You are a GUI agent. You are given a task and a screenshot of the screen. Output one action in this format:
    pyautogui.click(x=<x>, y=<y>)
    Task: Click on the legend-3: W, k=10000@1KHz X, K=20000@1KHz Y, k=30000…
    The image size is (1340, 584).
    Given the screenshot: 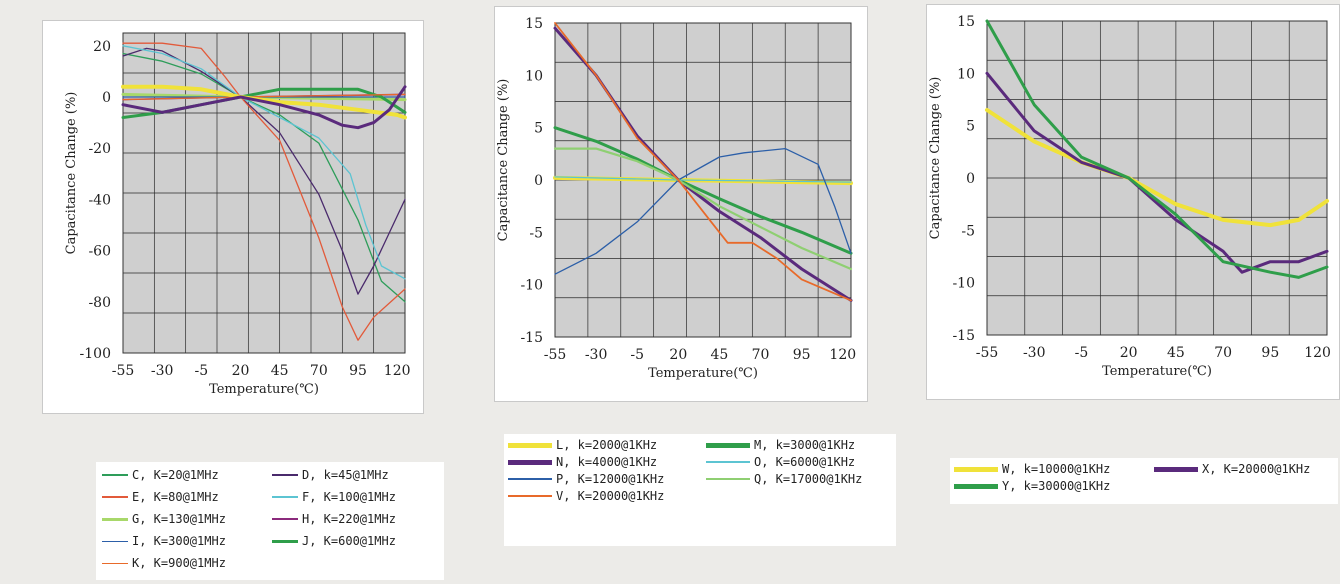 What is the action you would take?
    pyautogui.click(x=1144, y=481)
    